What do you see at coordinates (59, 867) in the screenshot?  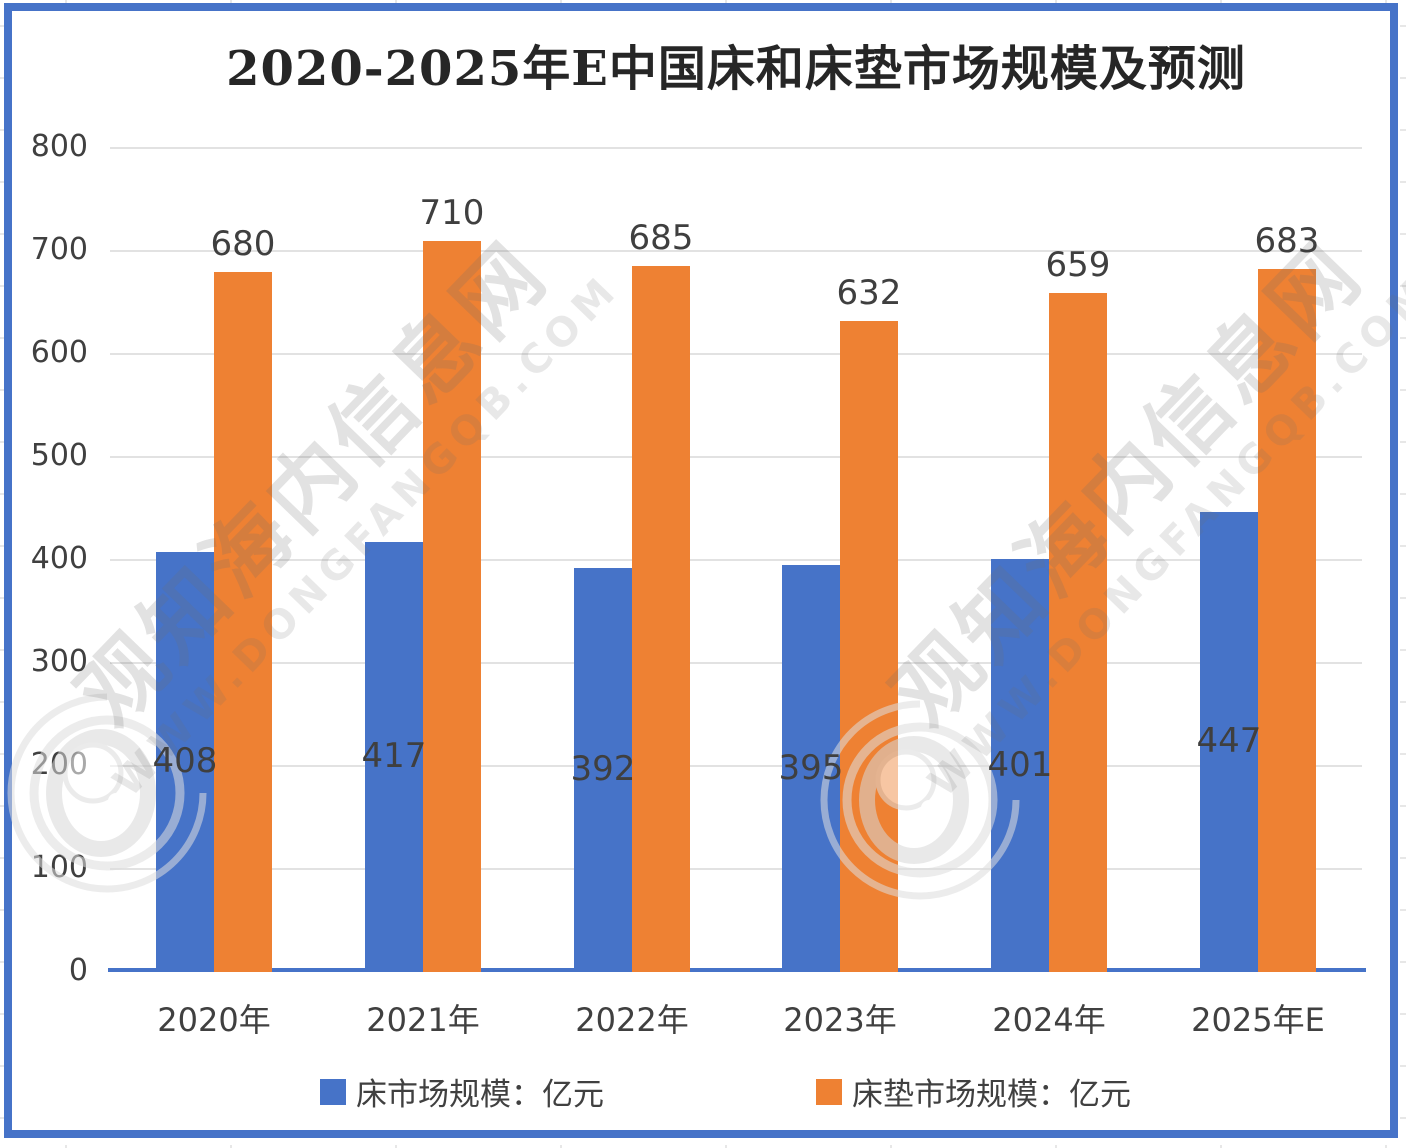 I see `ytick-100: 100` at bounding box center [59, 867].